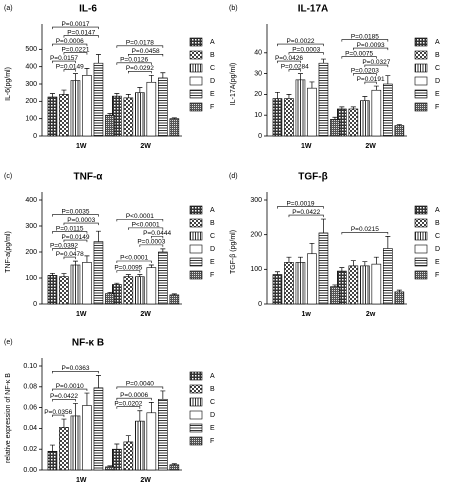 This screenshot has height=500, width=450. Describe the element at coordinates (313, 9) in the screenshot. I see `chart-title: IL-17A` at that location.